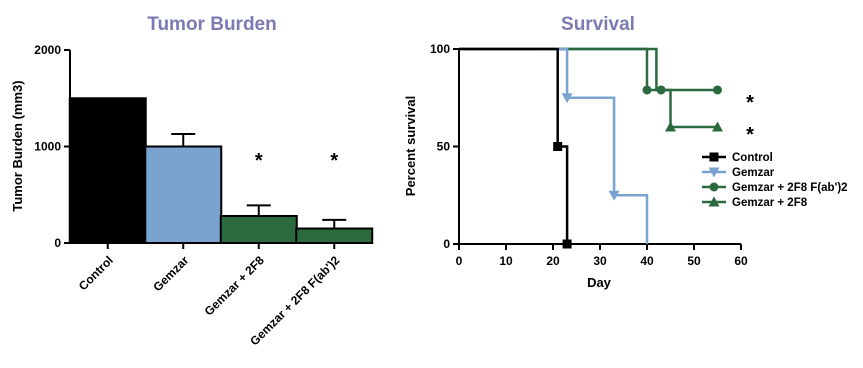 The width and height of the screenshot is (863, 368). I want to click on survival-chart-title: Survival, so click(598, 24).